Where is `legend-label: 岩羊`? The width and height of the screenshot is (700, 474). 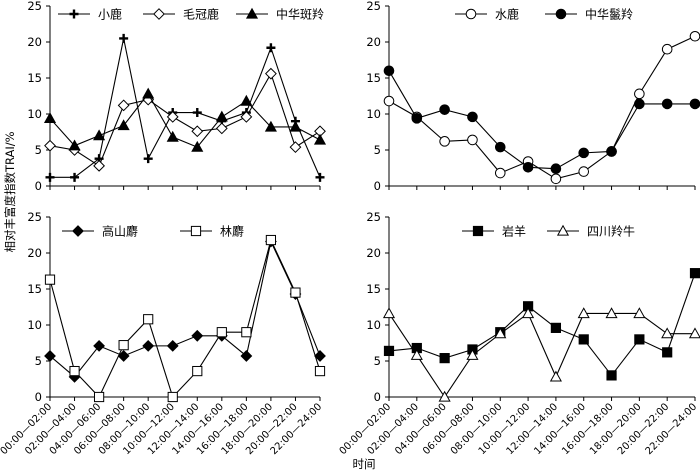 legend-label: 岩羊 is located at coordinates (514, 231).